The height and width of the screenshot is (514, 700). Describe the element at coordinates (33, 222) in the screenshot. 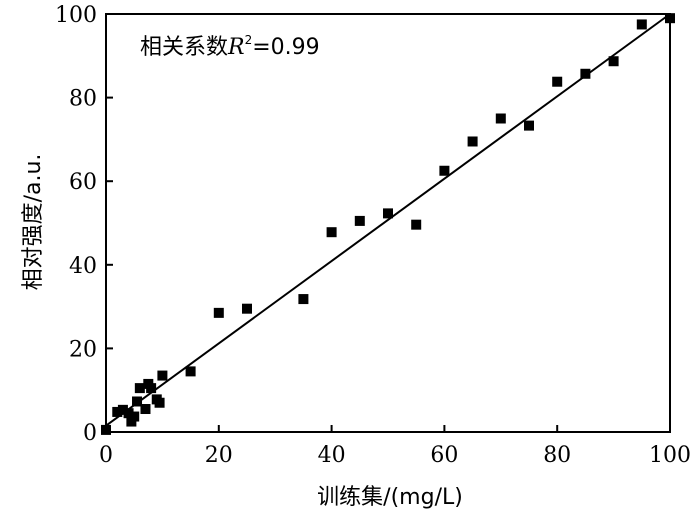

I see `y-axis-title: 相对强度/a.u.` at that location.